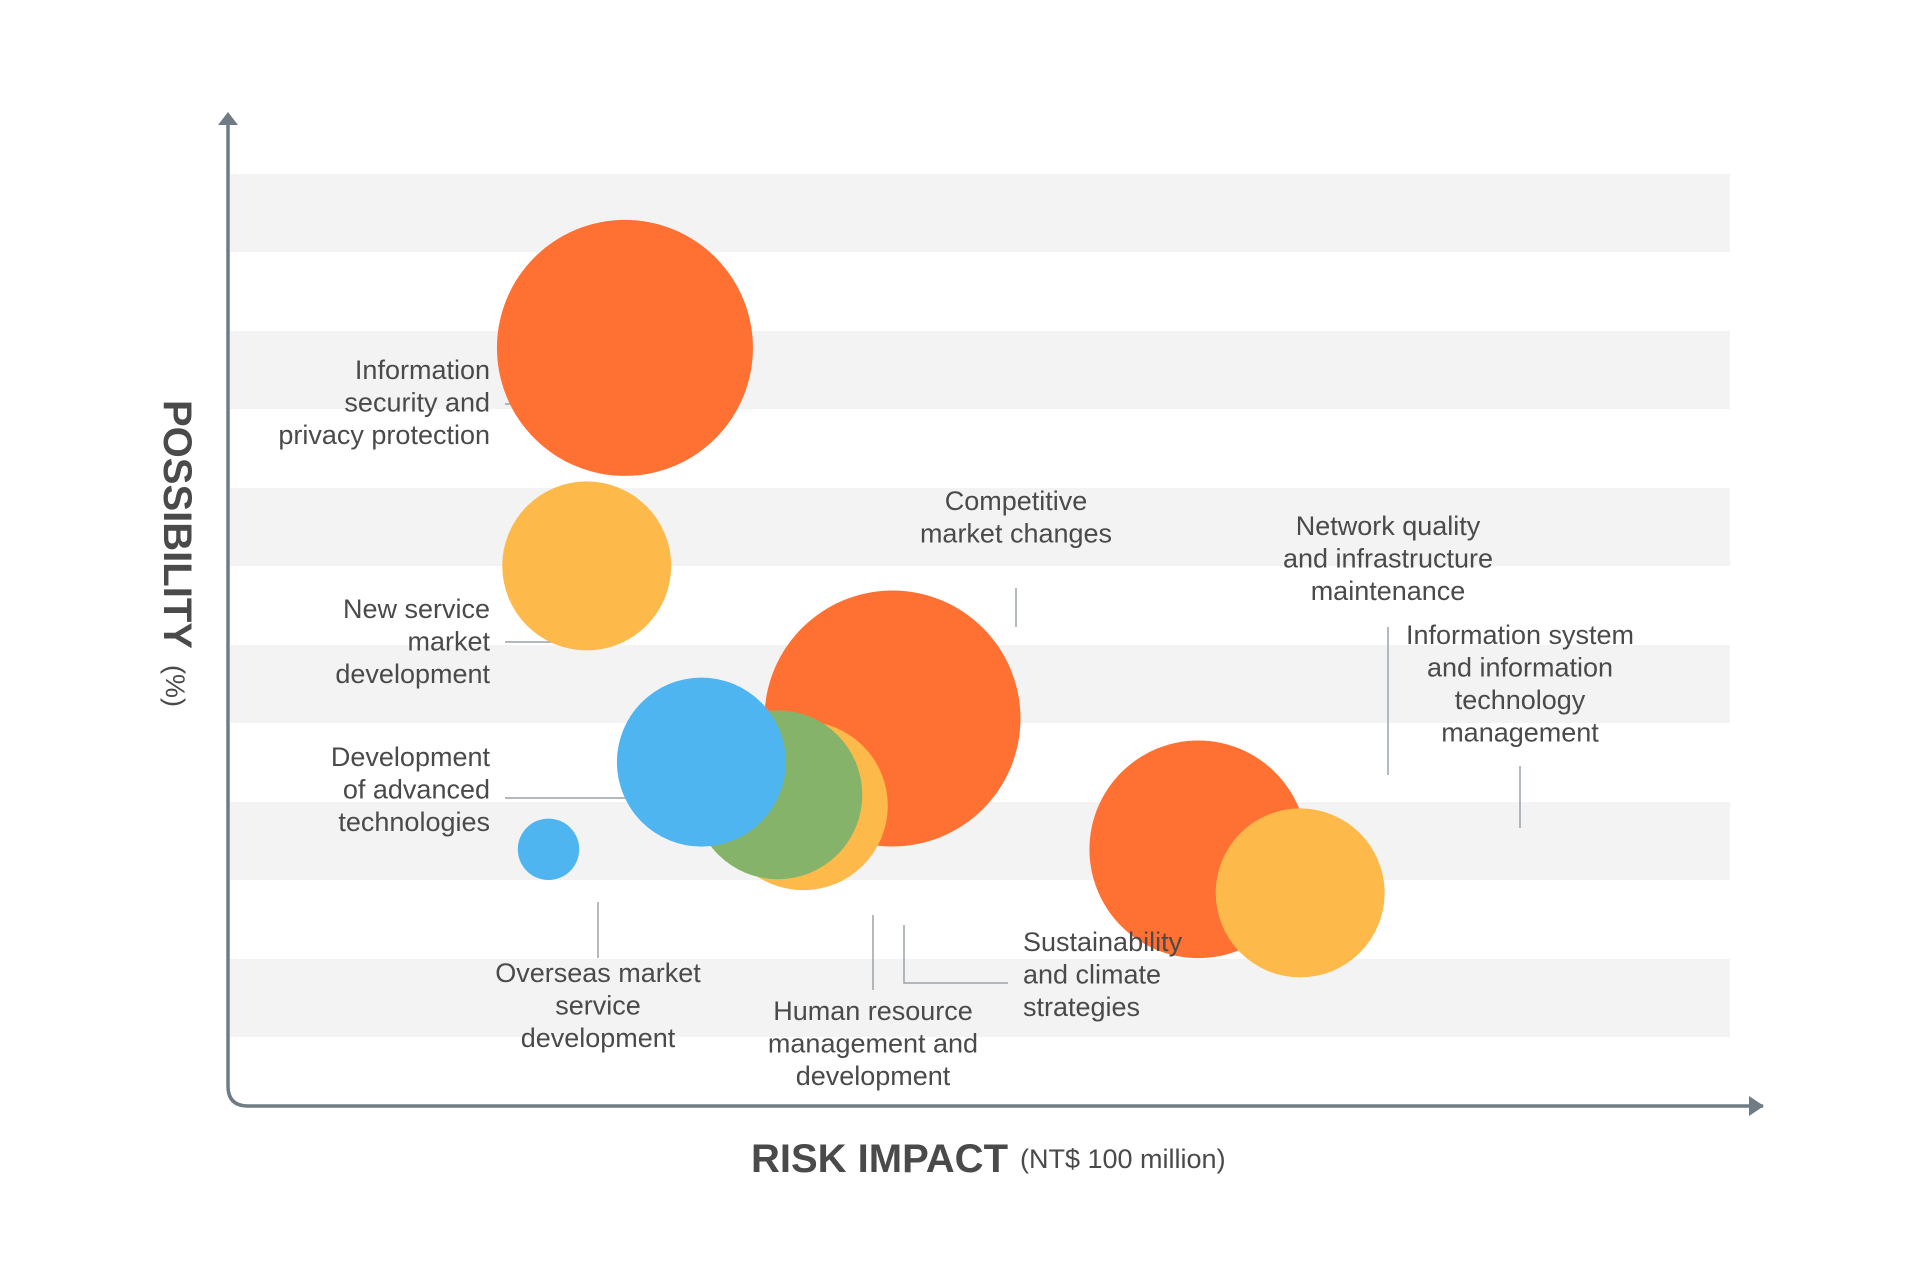 The width and height of the screenshot is (1921, 1281). Describe the element at coordinates (1520, 700) in the screenshot. I see `bubble-label-line: technology` at that location.